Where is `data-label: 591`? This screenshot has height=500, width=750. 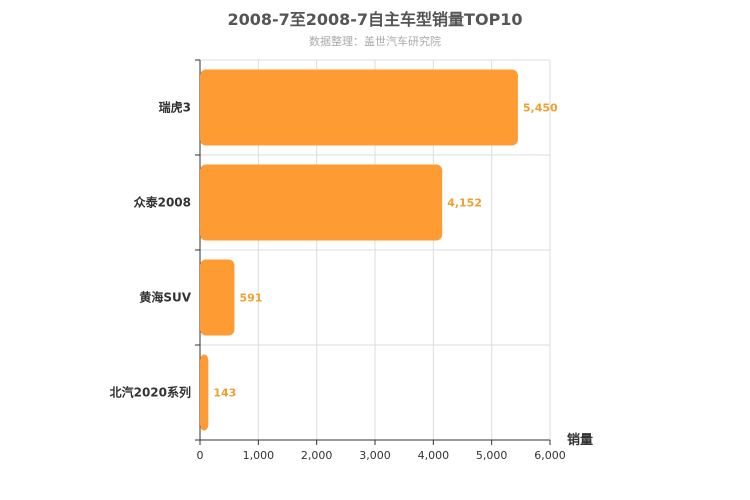
data-label: 591 is located at coordinates (250, 298).